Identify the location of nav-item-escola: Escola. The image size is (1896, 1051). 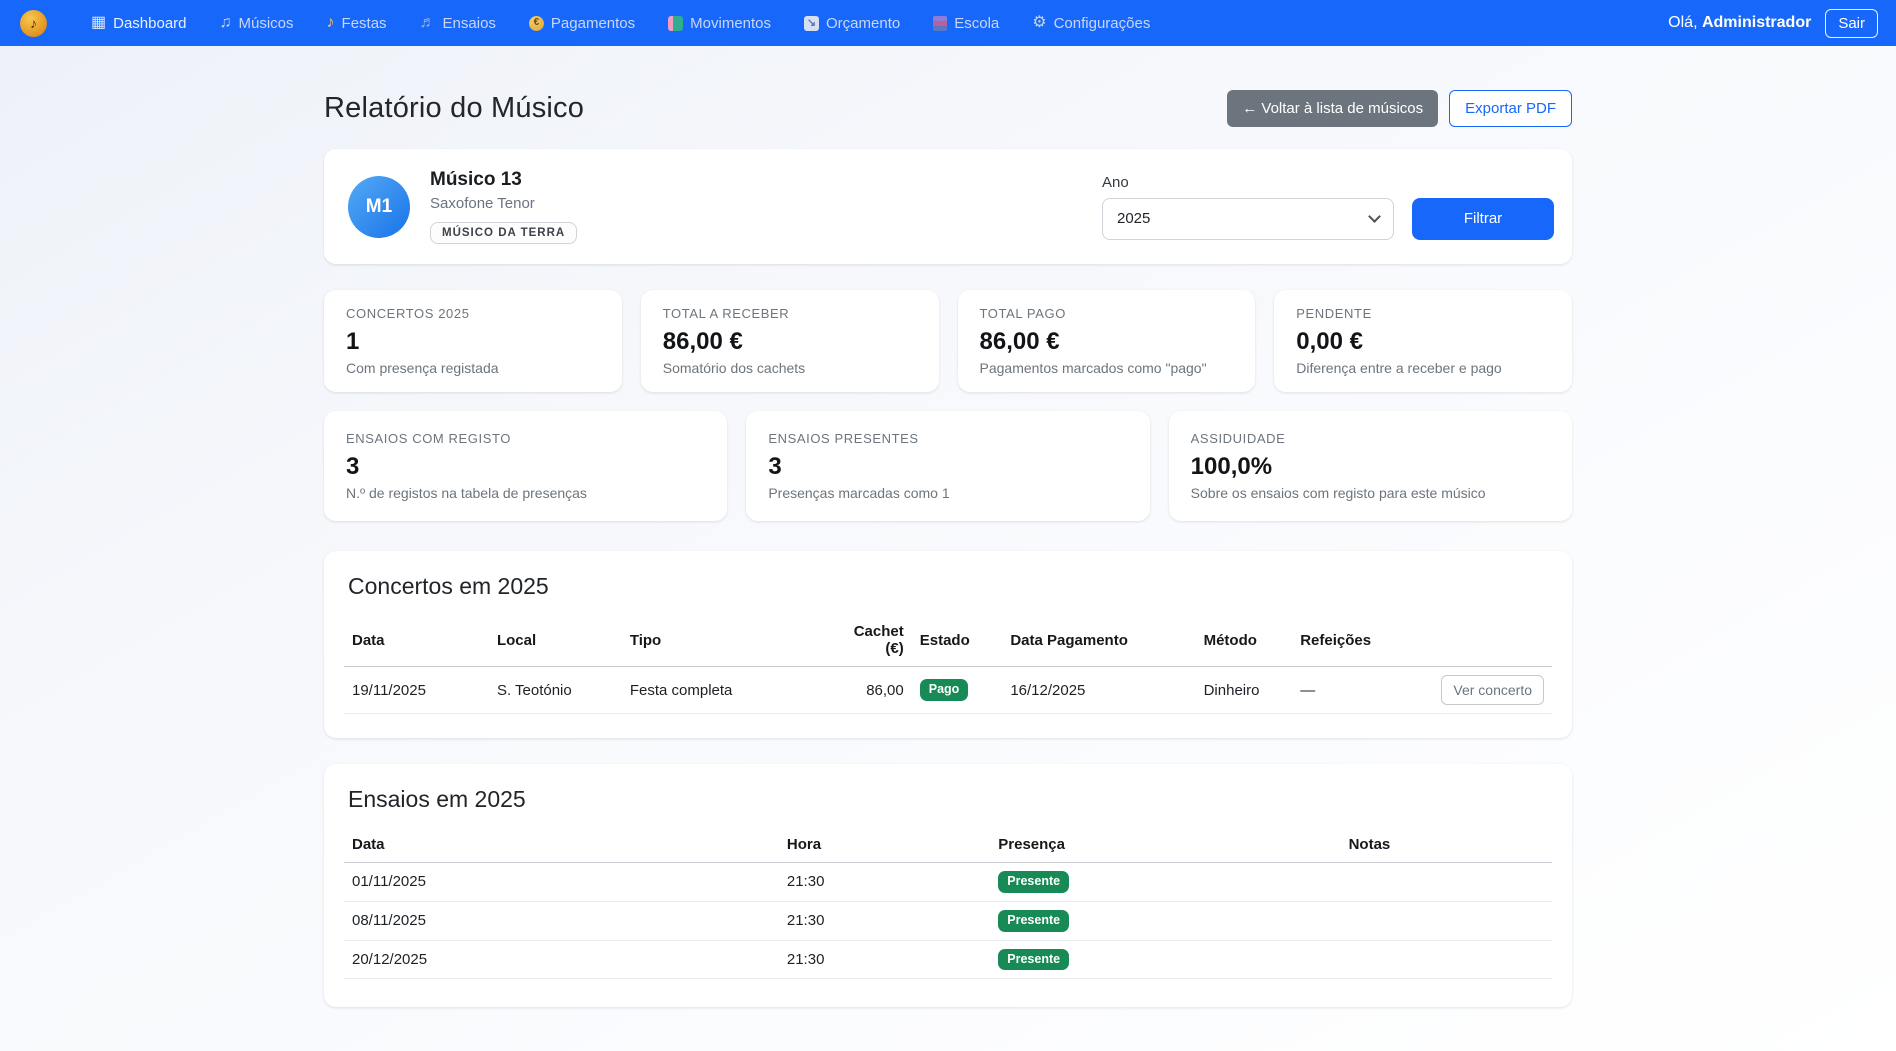
(966, 23).